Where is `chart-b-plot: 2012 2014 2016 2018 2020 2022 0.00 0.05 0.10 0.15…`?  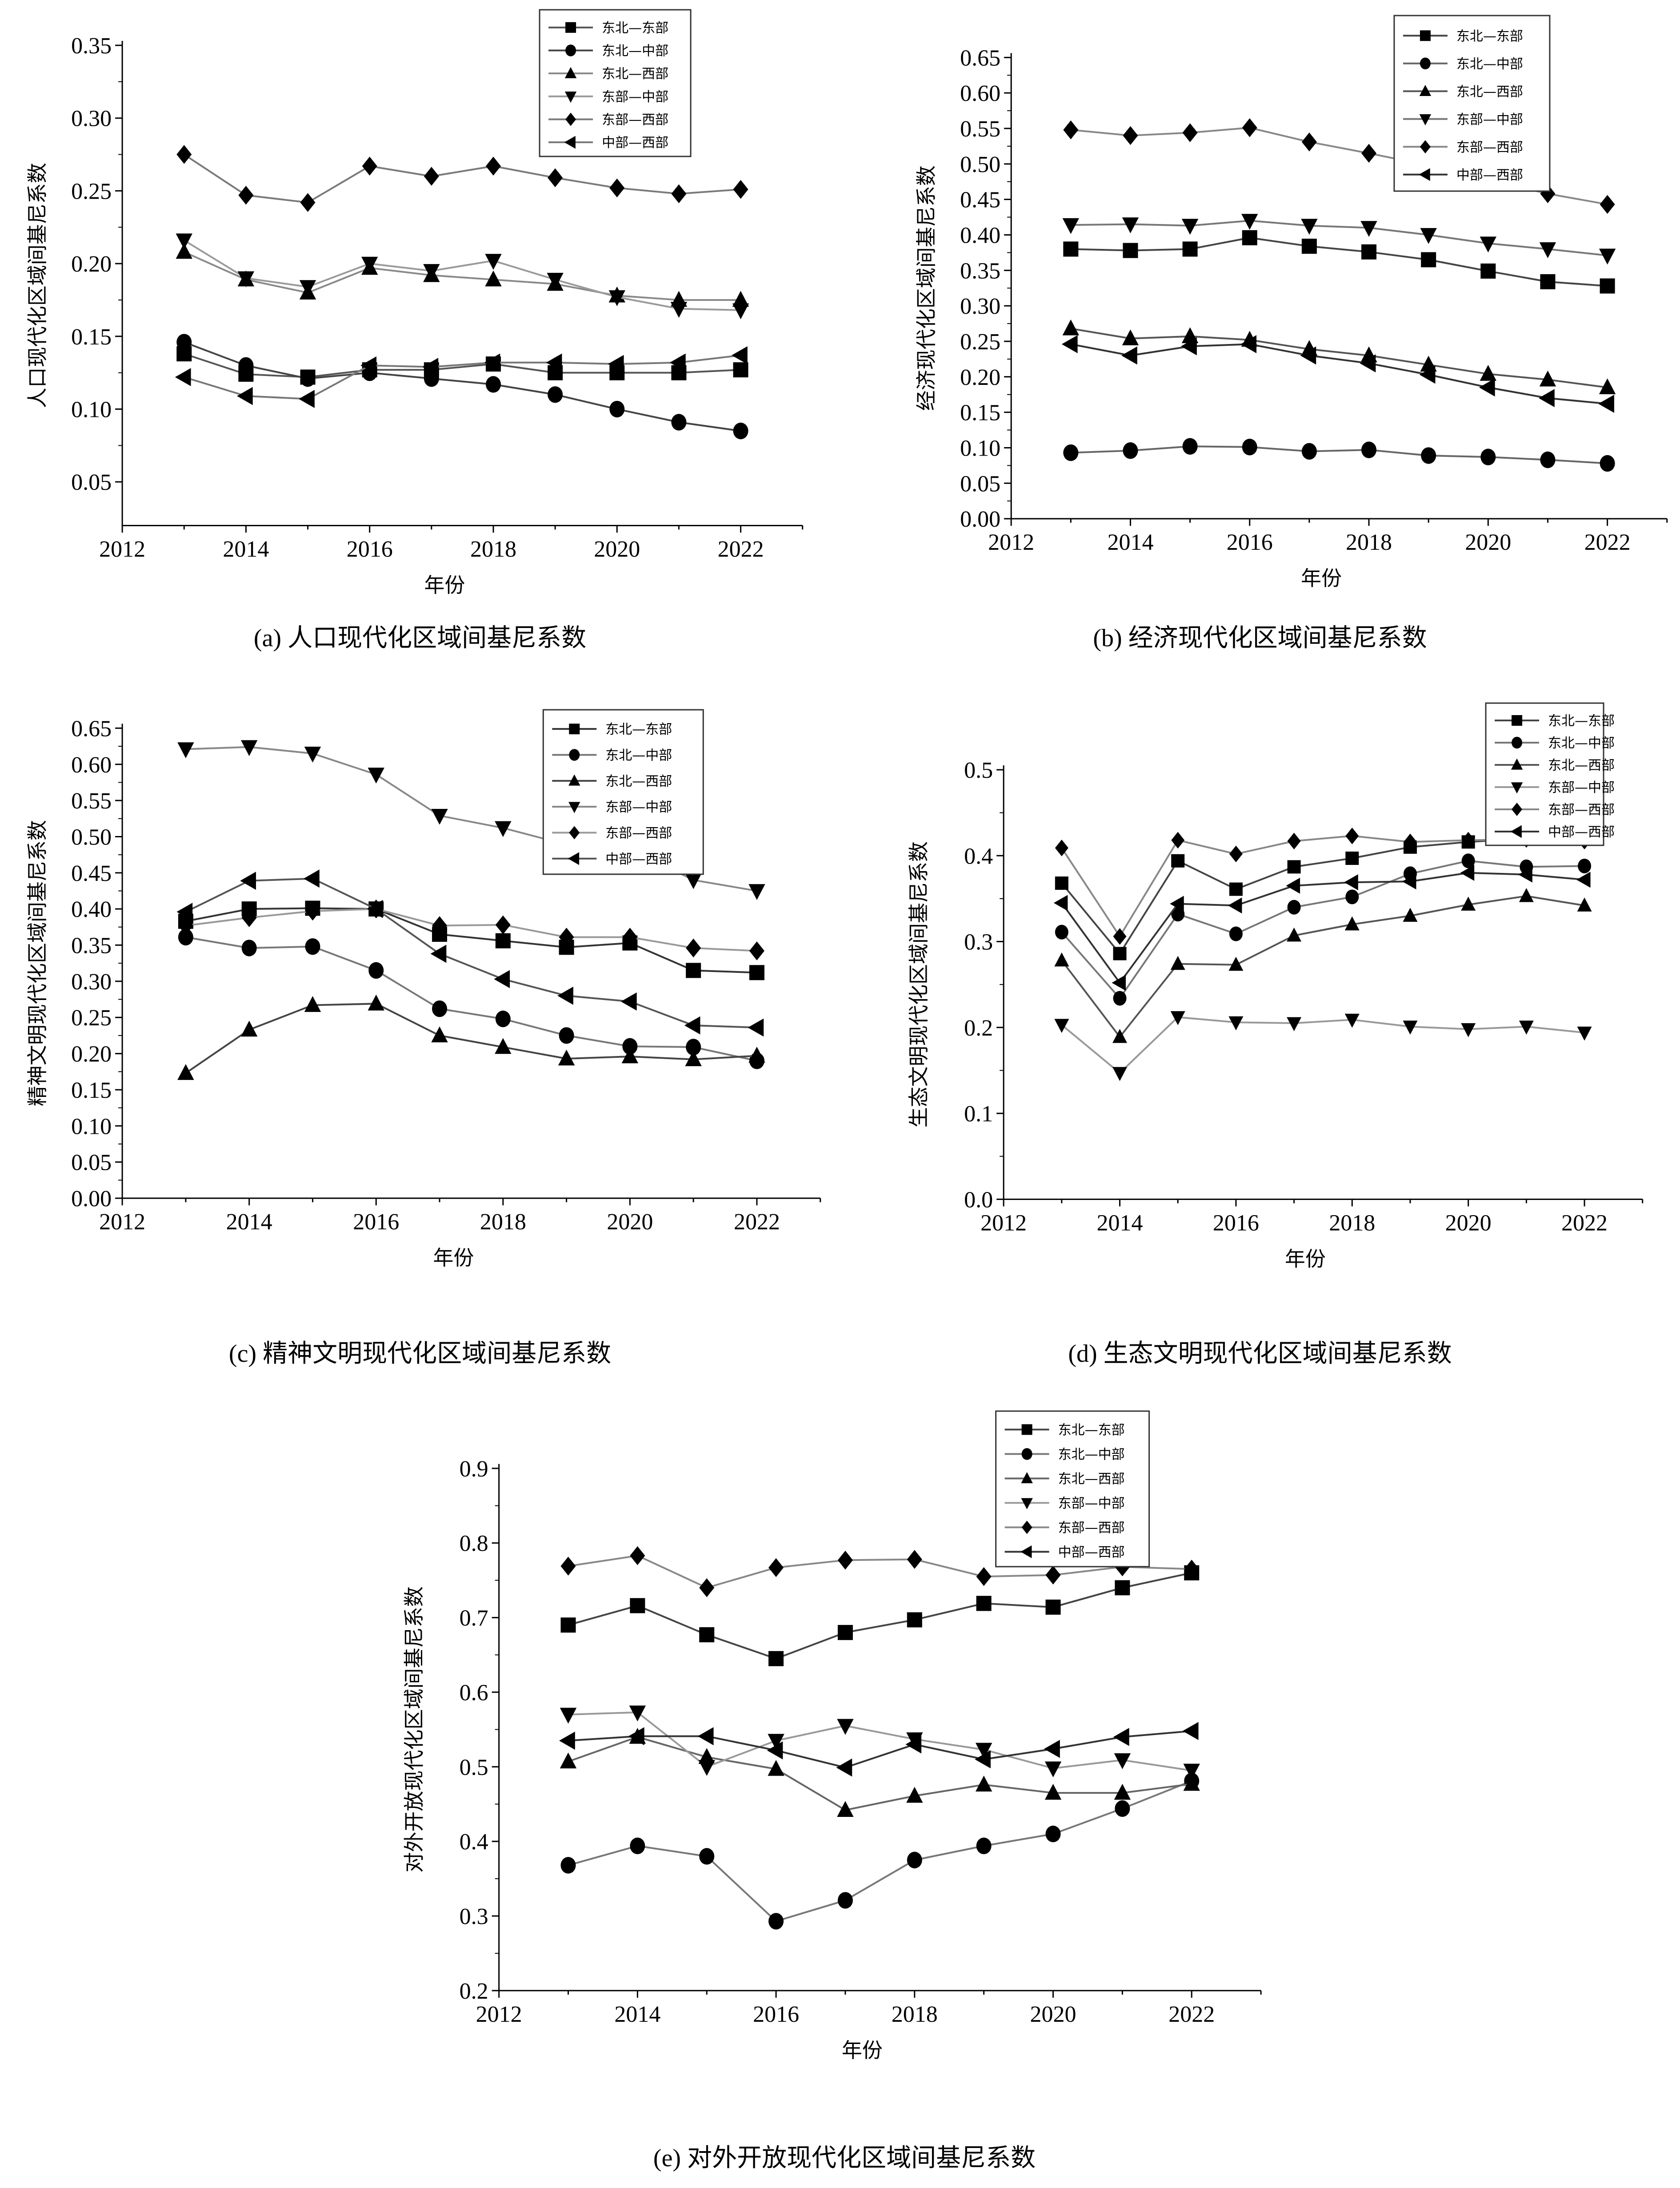
chart-b-plot: 2012 2014 2016 2018 2020 2022 0.00 0.05 0.10 0.15… is located at coordinates (1291, 302).